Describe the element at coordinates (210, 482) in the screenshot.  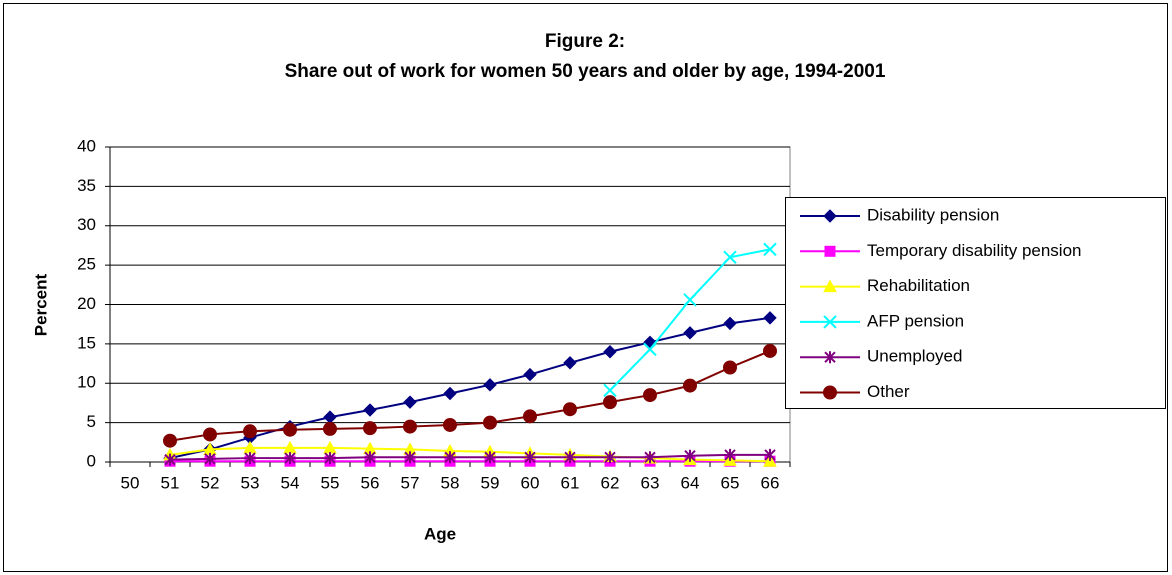
I see `x-tick-label: 52` at that location.